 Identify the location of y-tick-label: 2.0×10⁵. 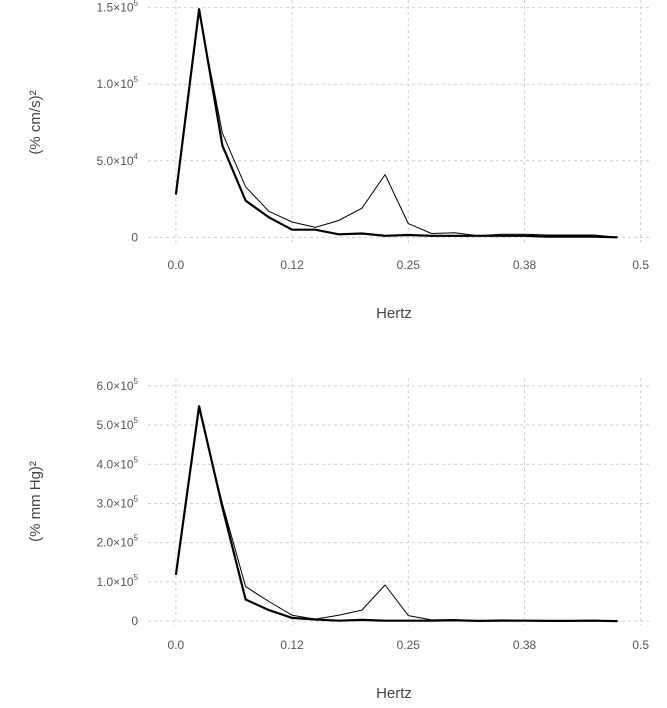
(118, 542).